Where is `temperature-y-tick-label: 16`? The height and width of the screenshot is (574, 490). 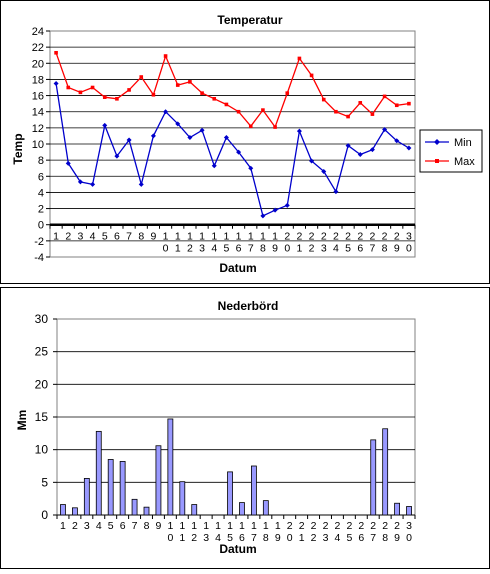
temperature-y-tick-label: 16 is located at coordinates (38, 97).